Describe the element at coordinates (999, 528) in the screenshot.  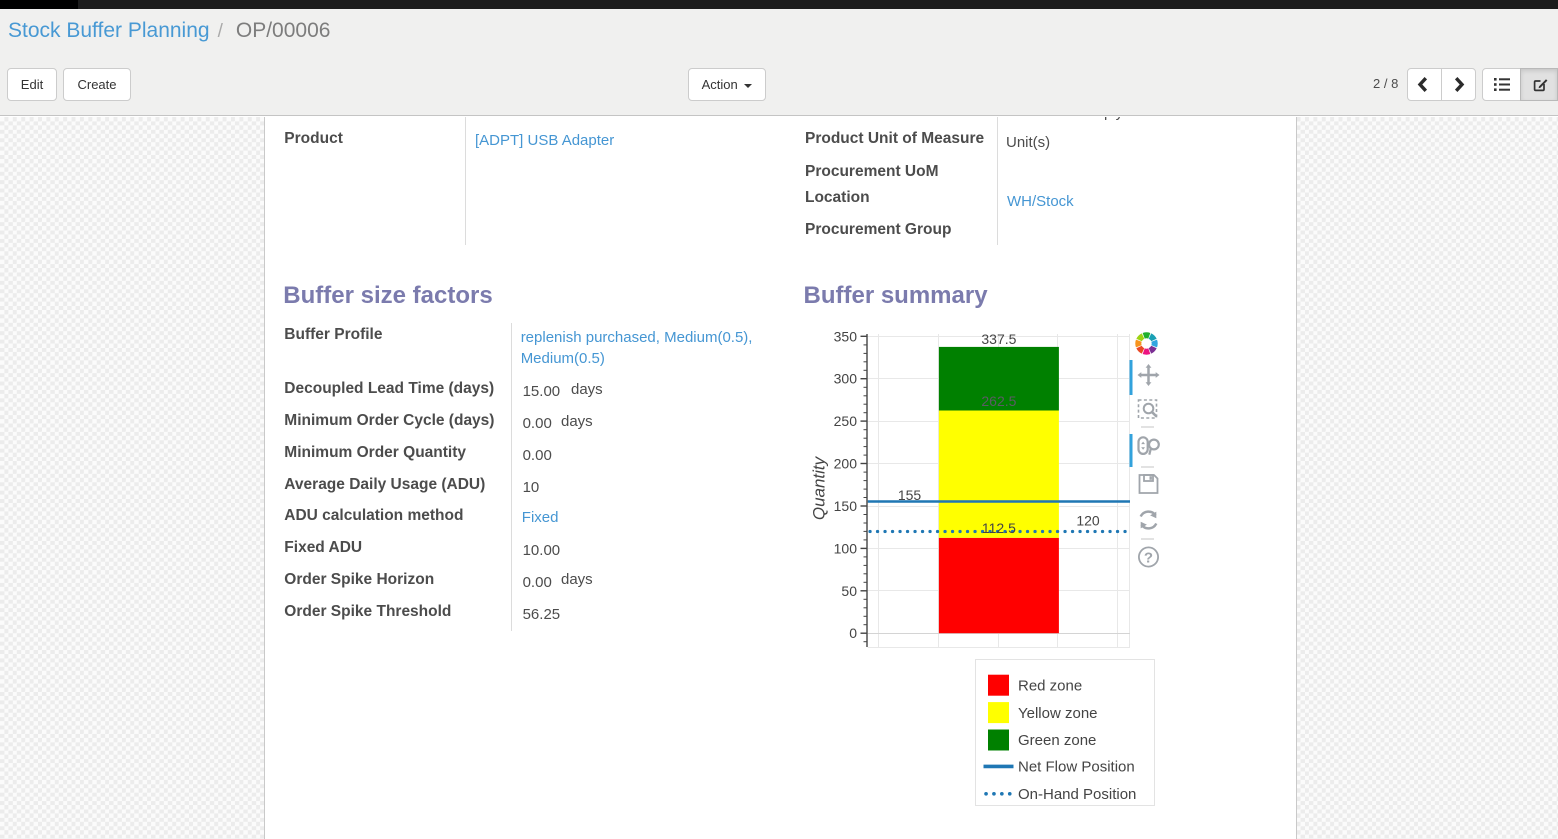
I see `svg-text: 112.5` at that location.